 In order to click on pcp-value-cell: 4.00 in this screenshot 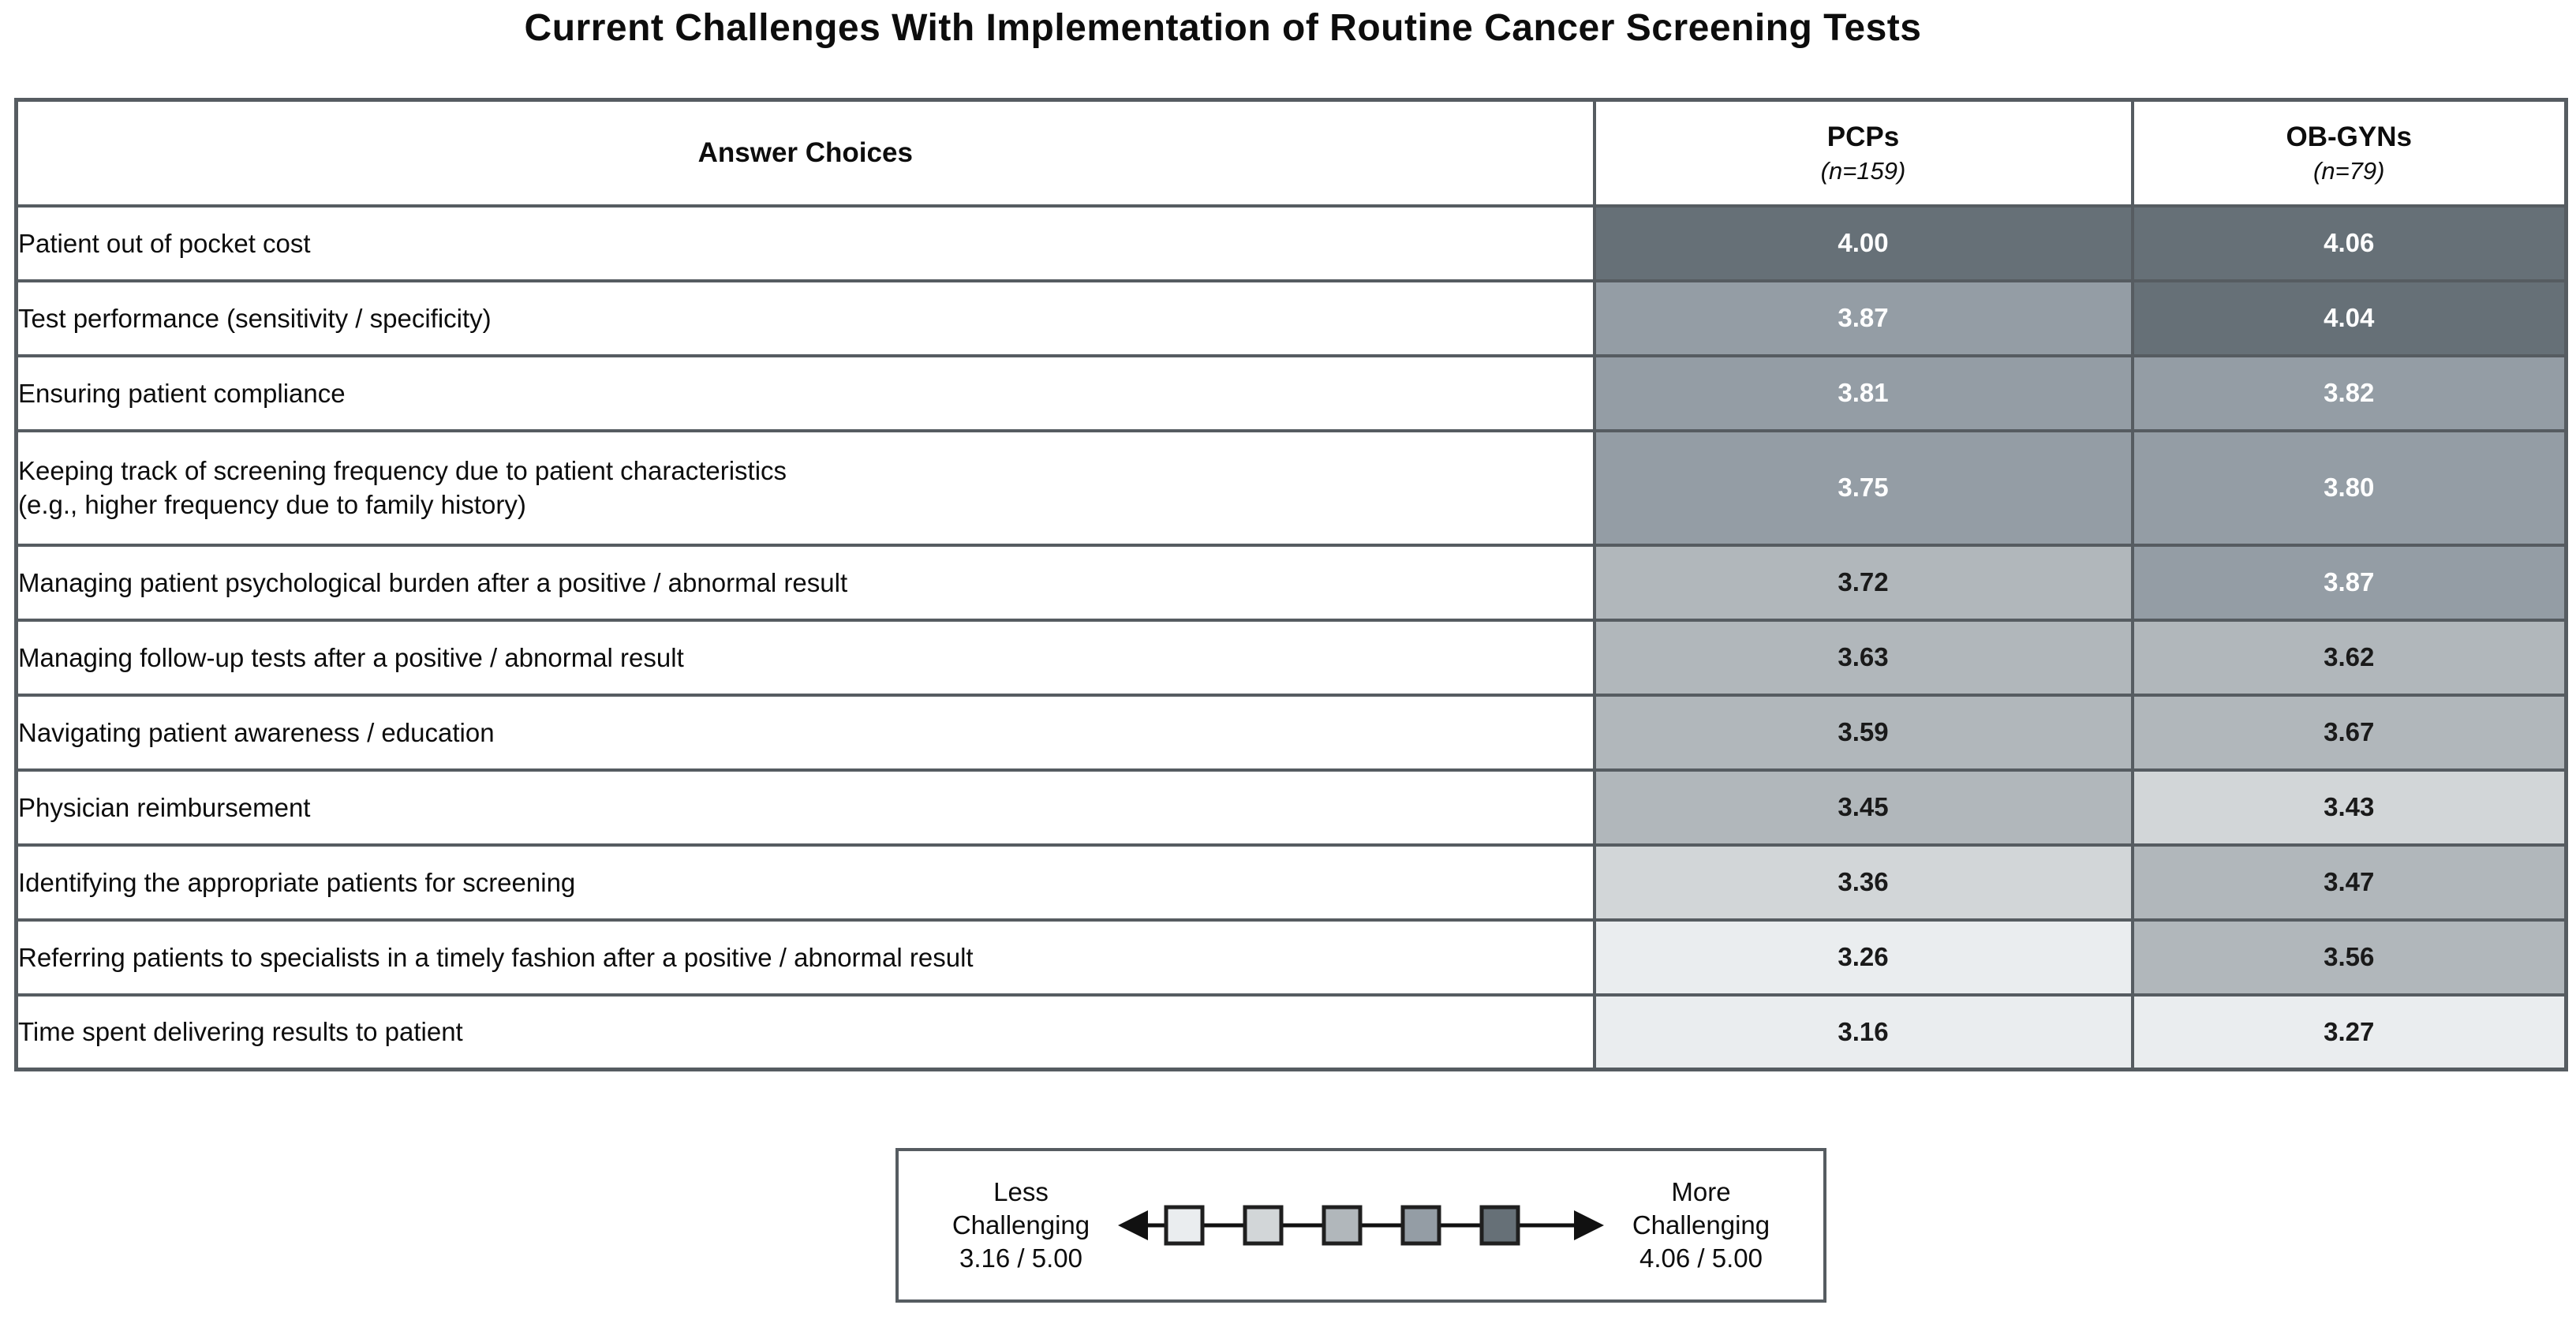, I will do `click(1863, 243)`.